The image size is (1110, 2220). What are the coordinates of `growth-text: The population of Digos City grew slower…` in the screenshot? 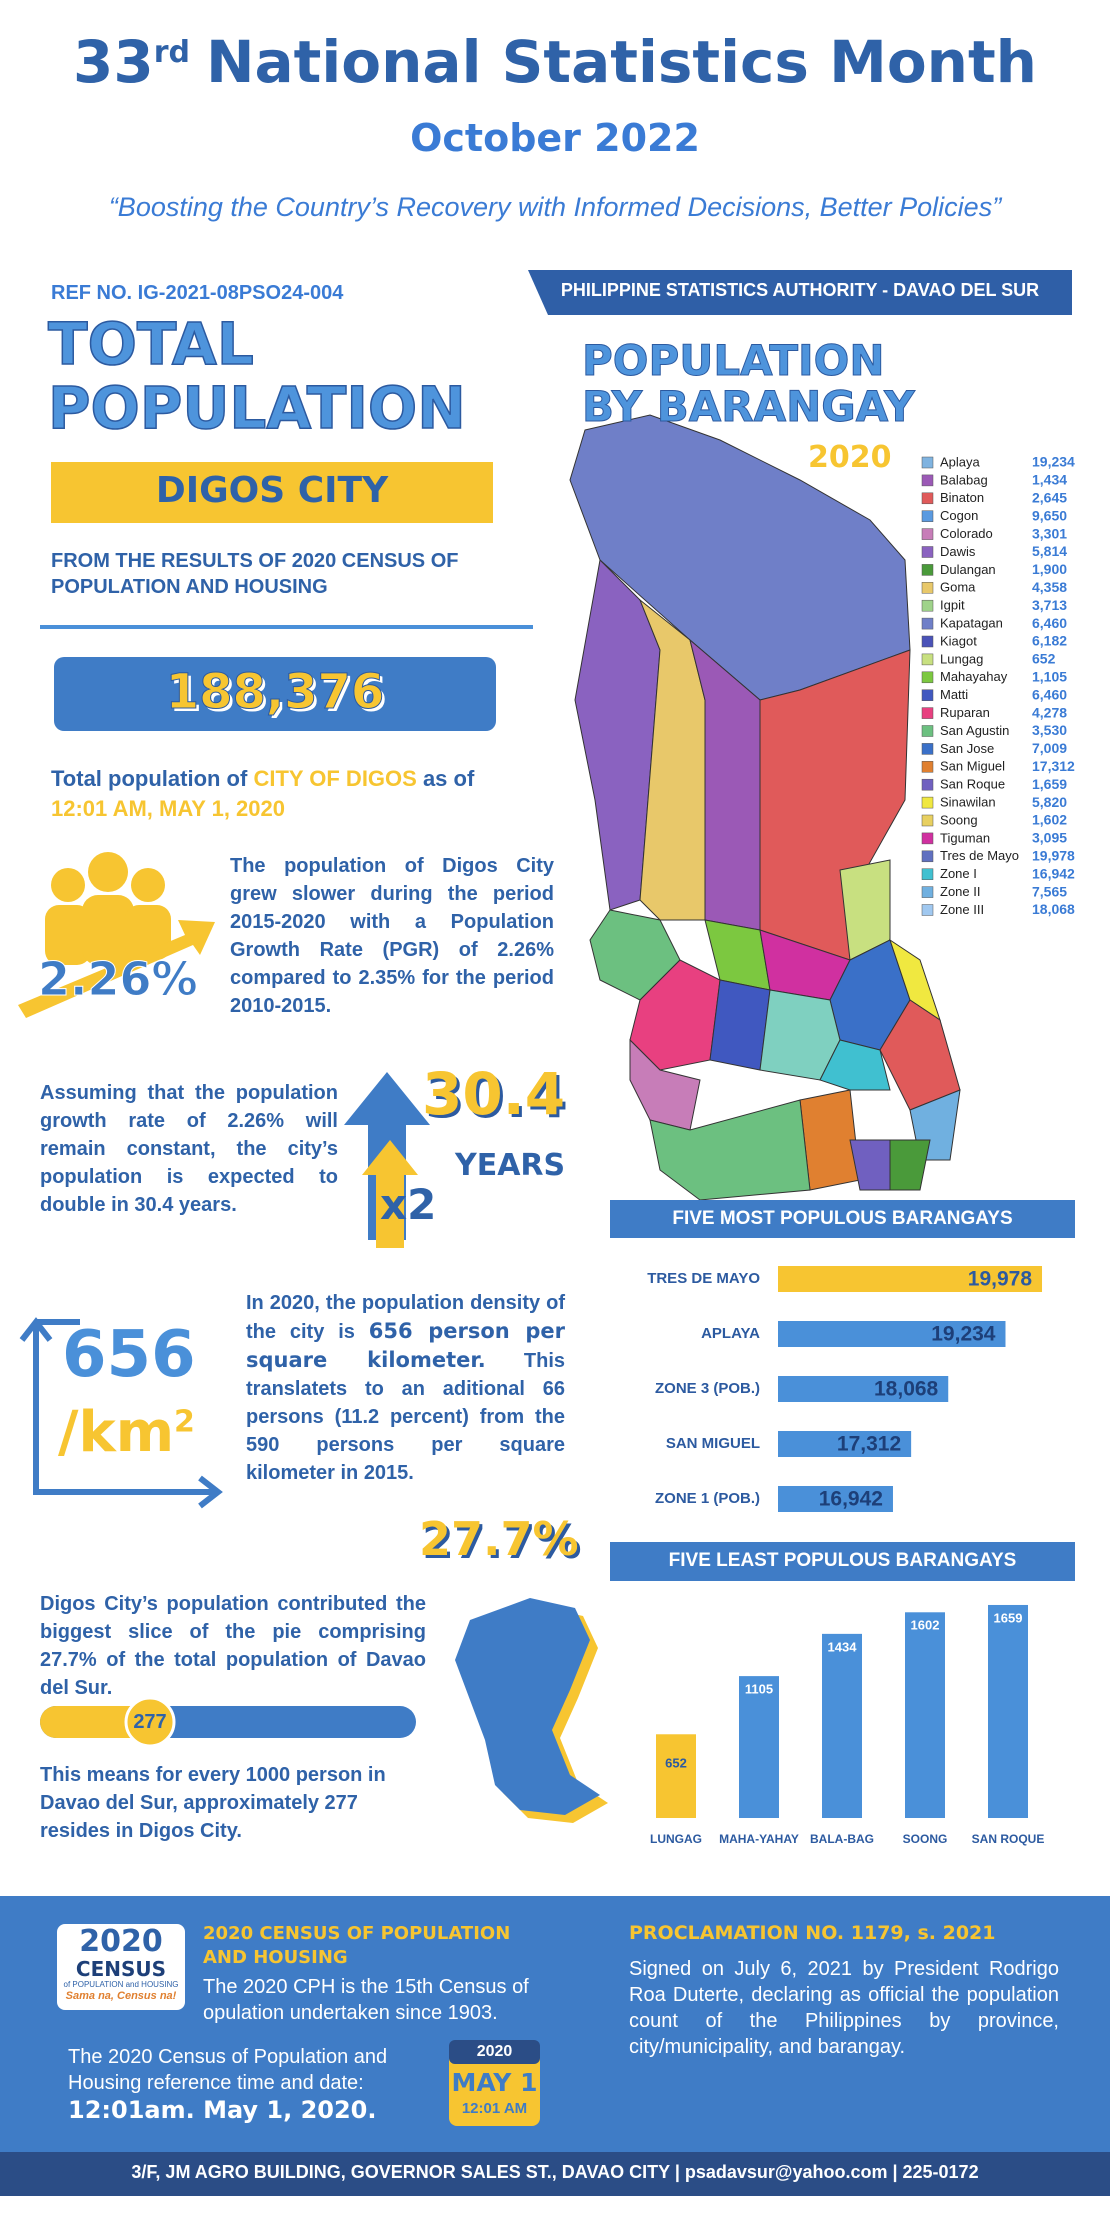 It's located at (392, 936).